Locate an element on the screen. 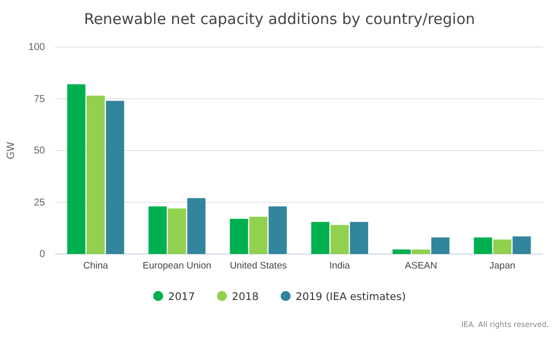  y-tick-label: 75 is located at coordinates (40, 99).